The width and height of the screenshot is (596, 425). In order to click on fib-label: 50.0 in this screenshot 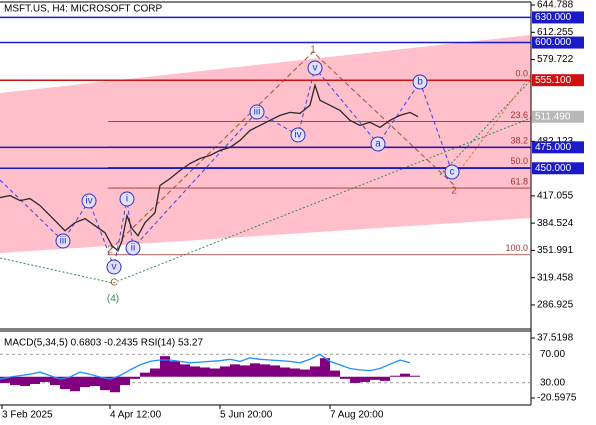, I will do `click(519, 161)`.